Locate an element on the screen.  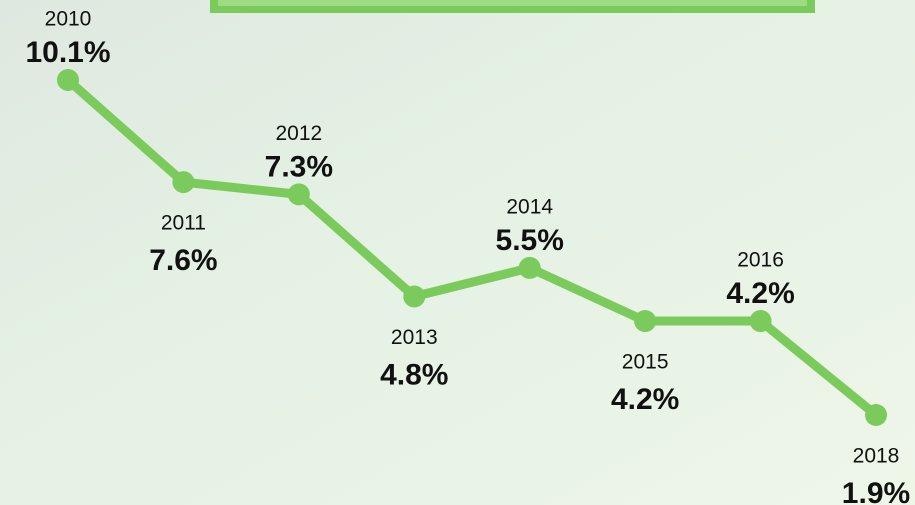
value-label: 5.5% is located at coordinates (530, 240).